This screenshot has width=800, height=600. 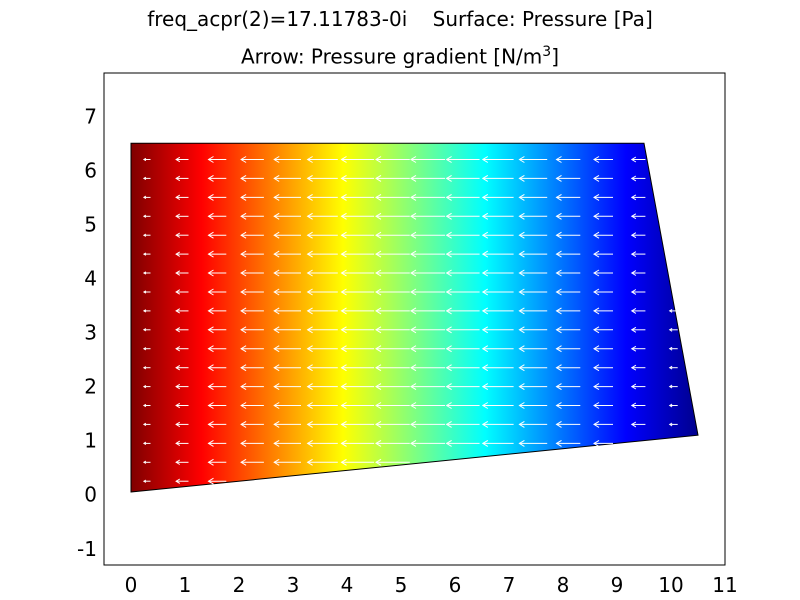 What do you see at coordinates (347, 585) in the screenshot?
I see `x-tick-label: 4` at bounding box center [347, 585].